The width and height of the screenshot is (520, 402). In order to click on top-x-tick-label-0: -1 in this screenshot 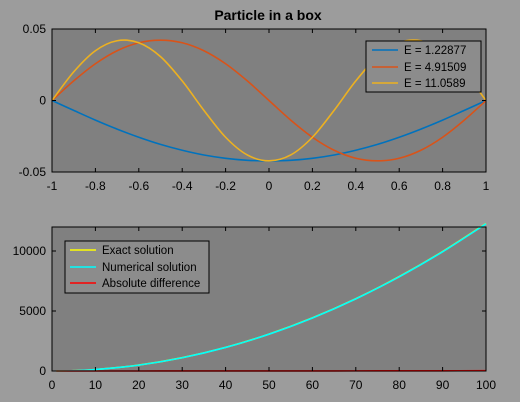, I will do `click(52, 186)`.